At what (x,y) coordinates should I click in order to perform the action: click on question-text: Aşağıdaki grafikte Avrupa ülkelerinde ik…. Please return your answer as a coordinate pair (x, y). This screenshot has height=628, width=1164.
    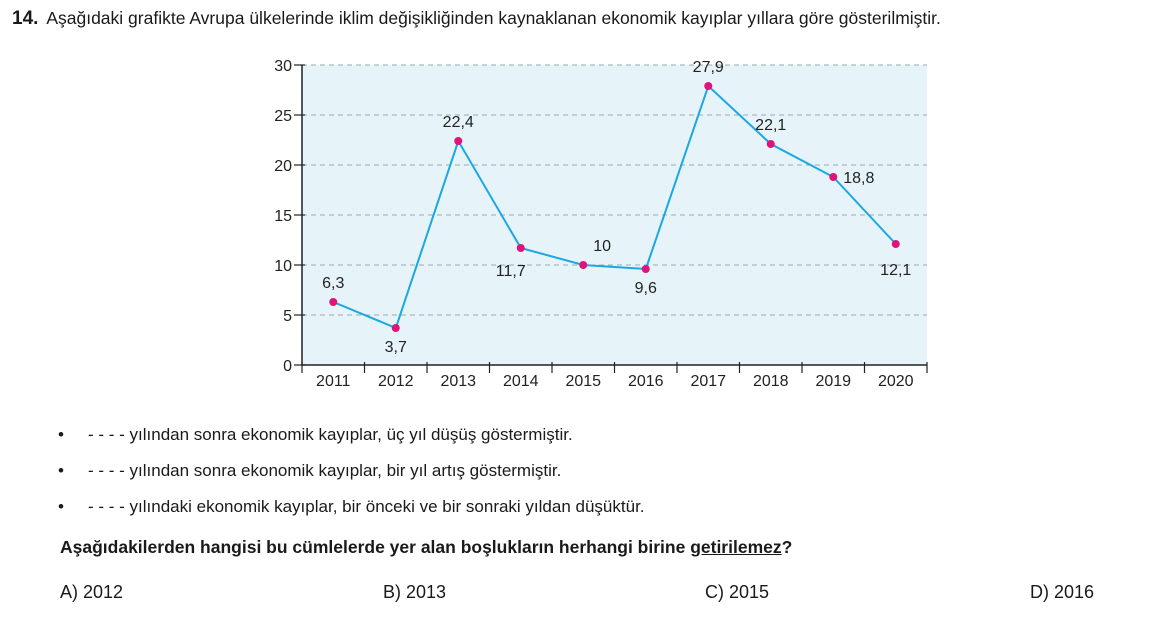
    Looking at the image, I should click on (493, 18).